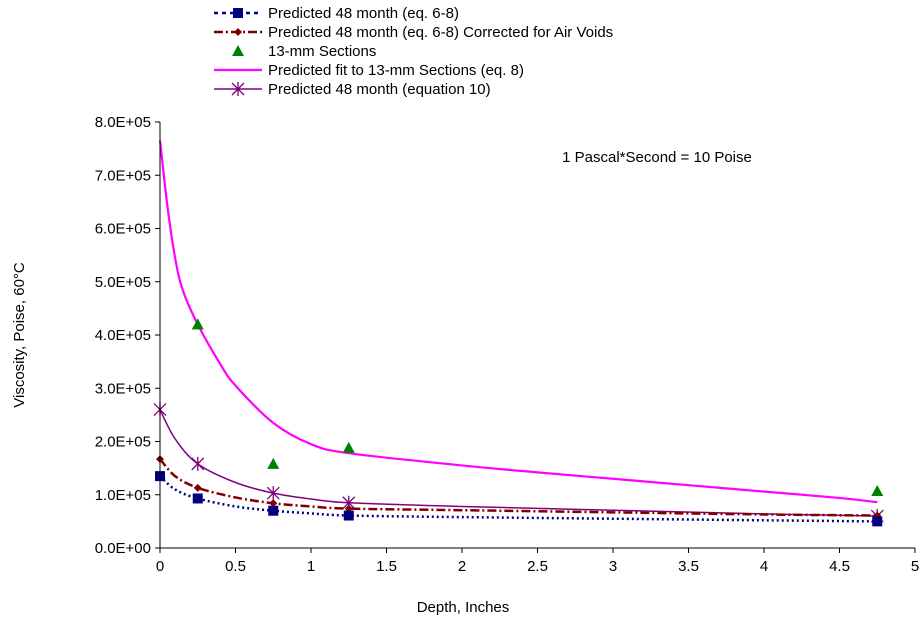 The height and width of the screenshot is (628, 923). What do you see at coordinates (839, 566) in the screenshot?
I see `x-tick-label: 4.5` at bounding box center [839, 566].